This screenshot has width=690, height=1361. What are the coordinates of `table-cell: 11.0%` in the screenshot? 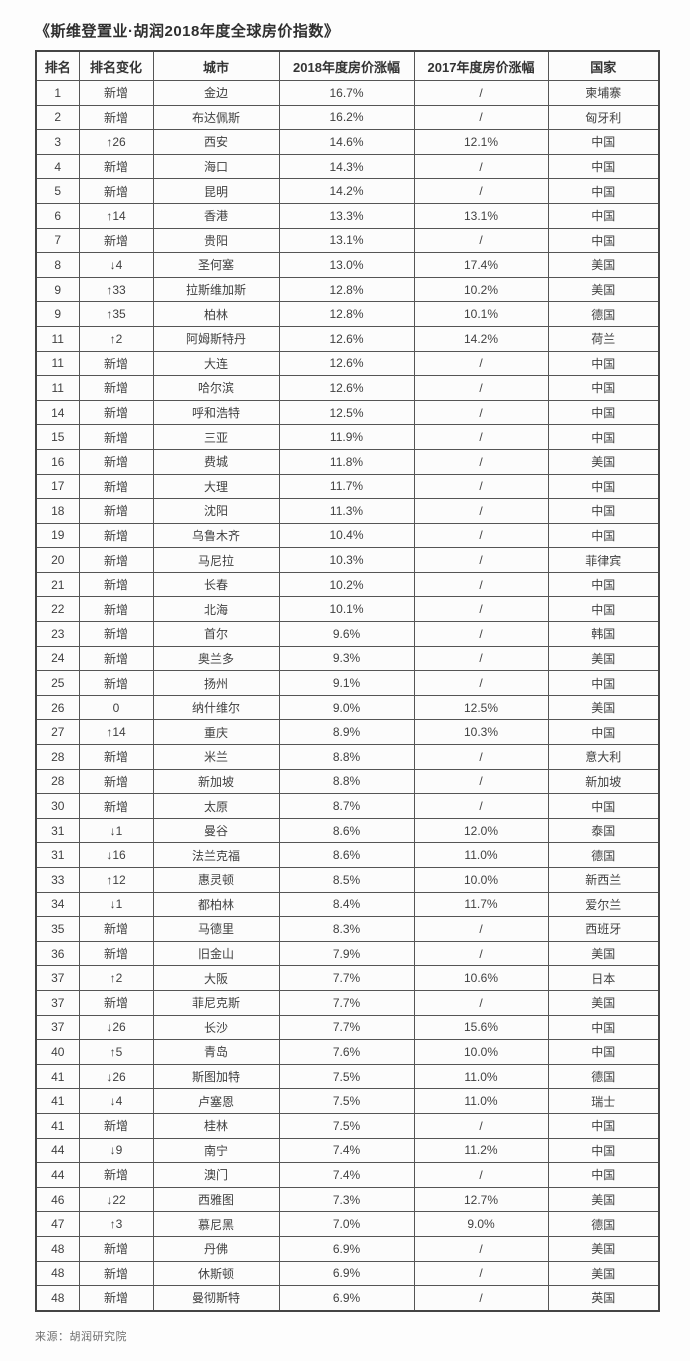 It's located at (481, 1076).